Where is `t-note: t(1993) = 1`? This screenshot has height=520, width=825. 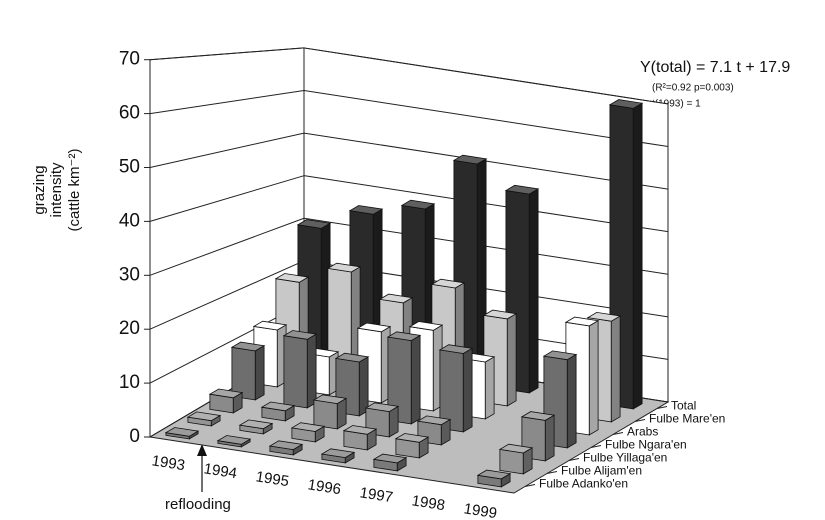 t-note: t(1993) = 1 is located at coordinates (676, 104).